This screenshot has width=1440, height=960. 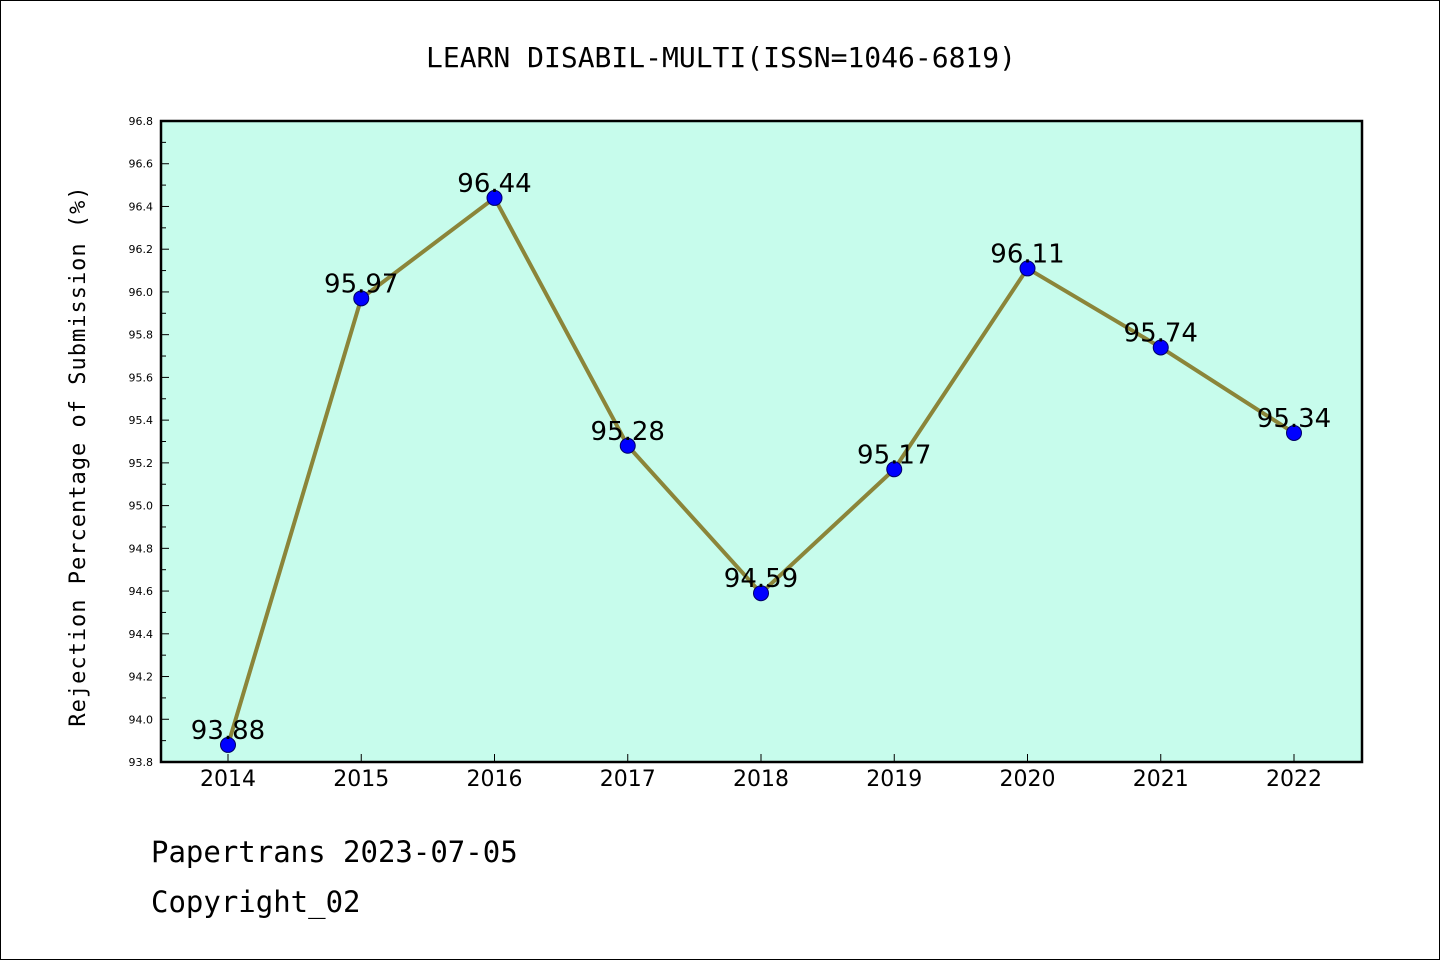 What do you see at coordinates (141, 164) in the screenshot?
I see `y-tick-label: 96.6` at bounding box center [141, 164].